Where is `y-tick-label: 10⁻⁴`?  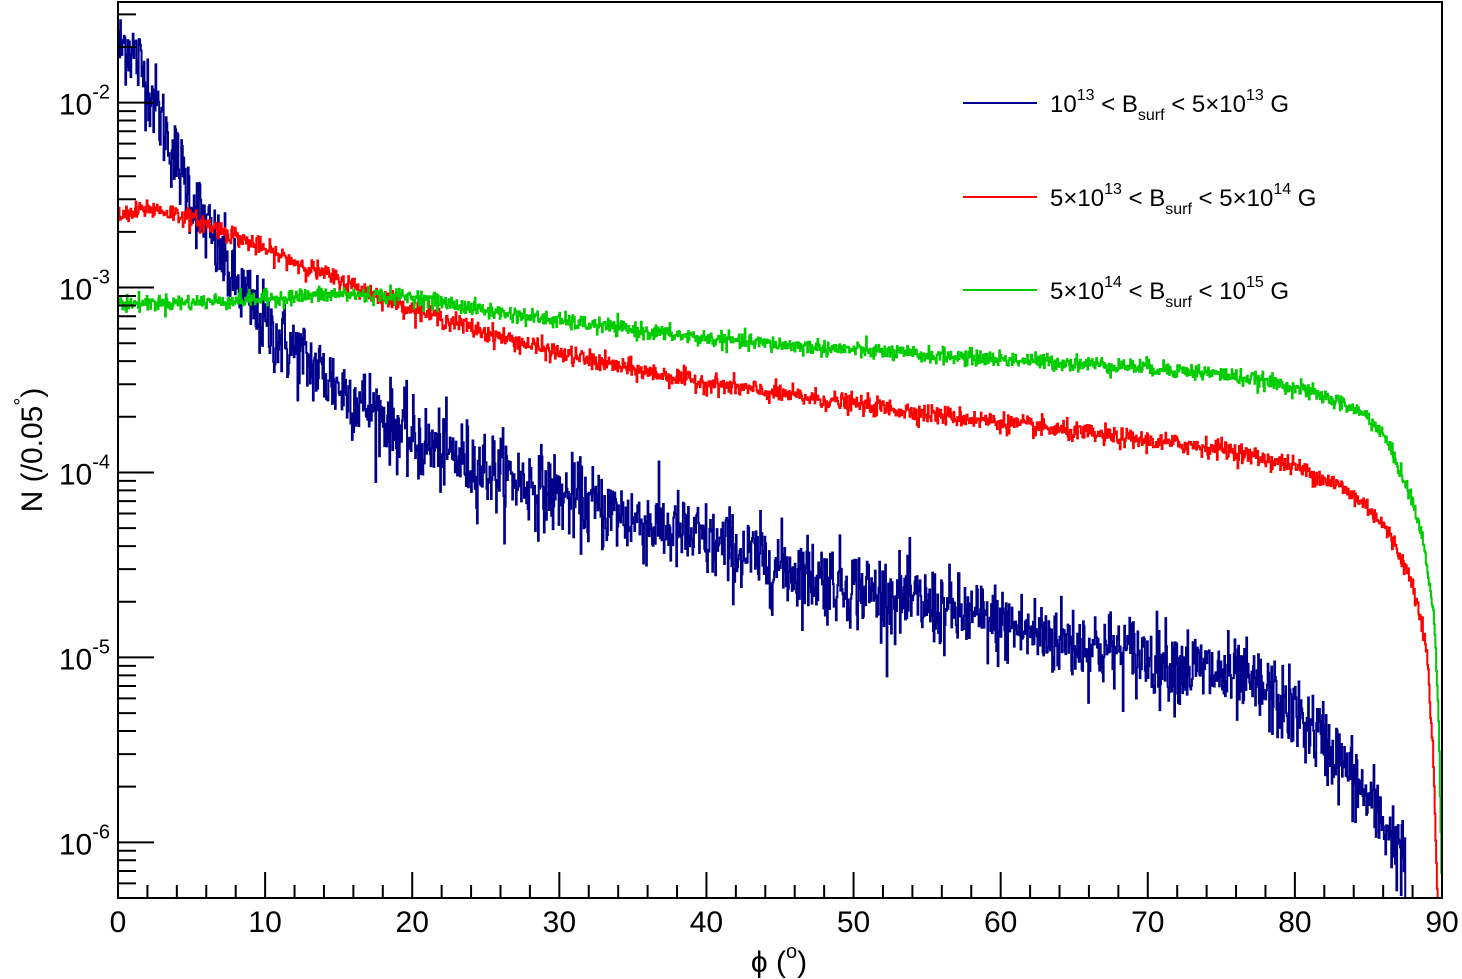 y-tick-label: 10⁻⁴ is located at coordinates (84, 471).